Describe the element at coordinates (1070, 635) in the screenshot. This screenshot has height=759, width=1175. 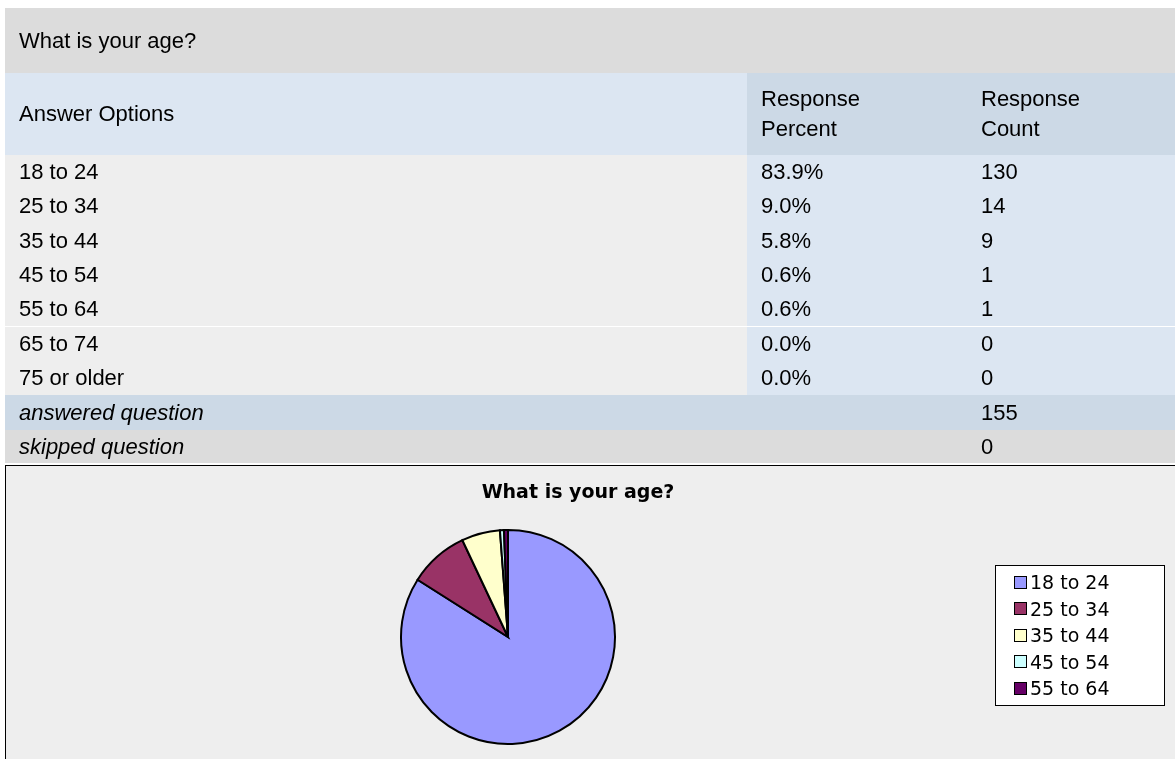
I see `legend-label: 35 to 44` at that location.